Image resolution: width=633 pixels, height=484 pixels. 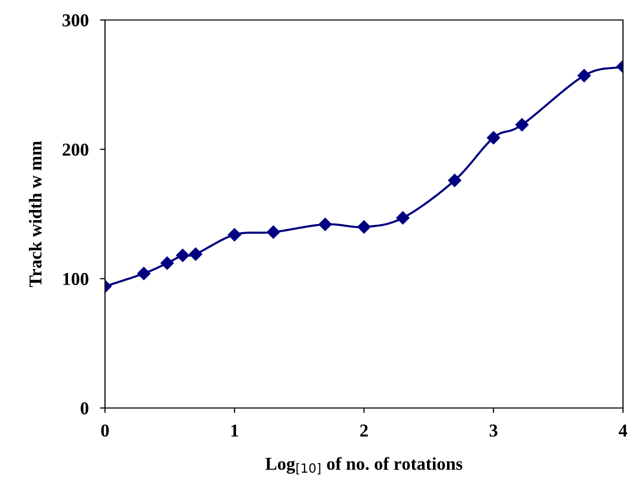 What do you see at coordinates (35, 214) in the screenshot?
I see `y-axis-title: Track width w mm` at bounding box center [35, 214].